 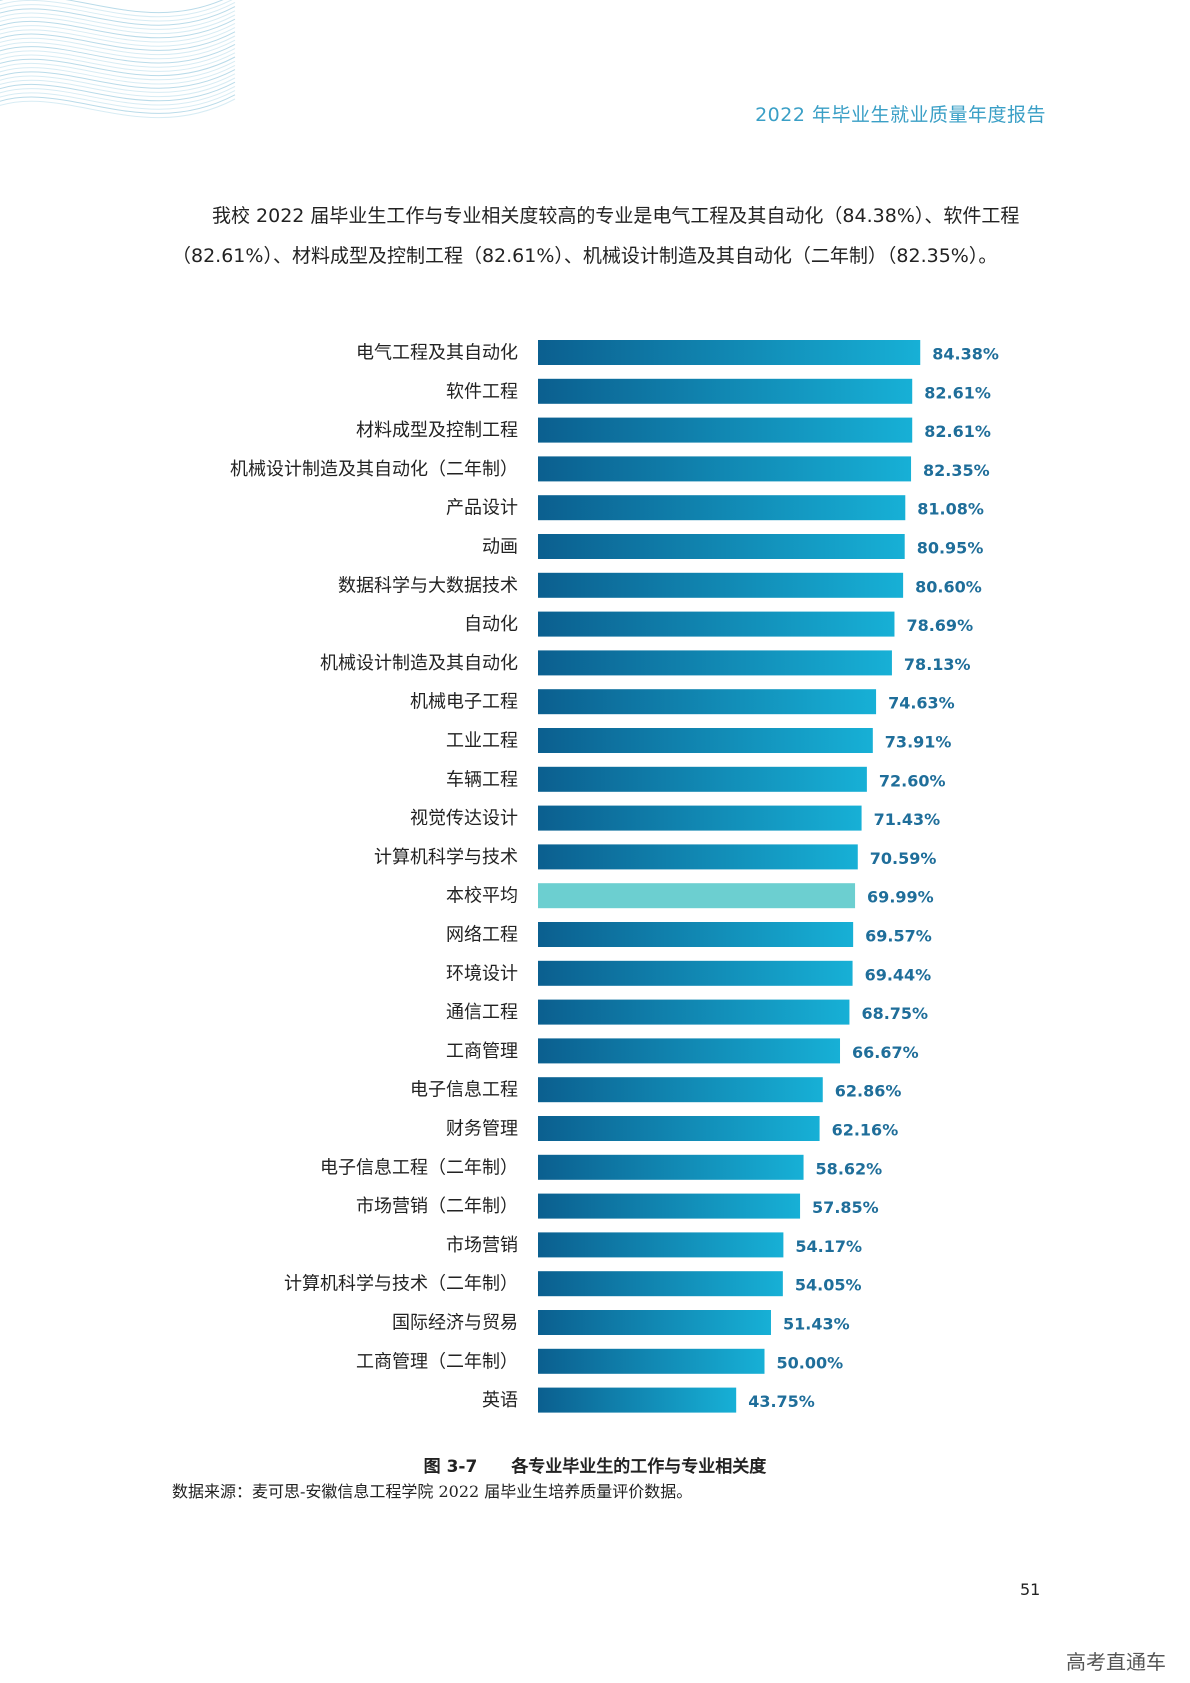 What do you see at coordinates (419, 663) in the screenshot?
I see `category-label: 机械设计制造及其自动化` at bounding box center [419, 663].